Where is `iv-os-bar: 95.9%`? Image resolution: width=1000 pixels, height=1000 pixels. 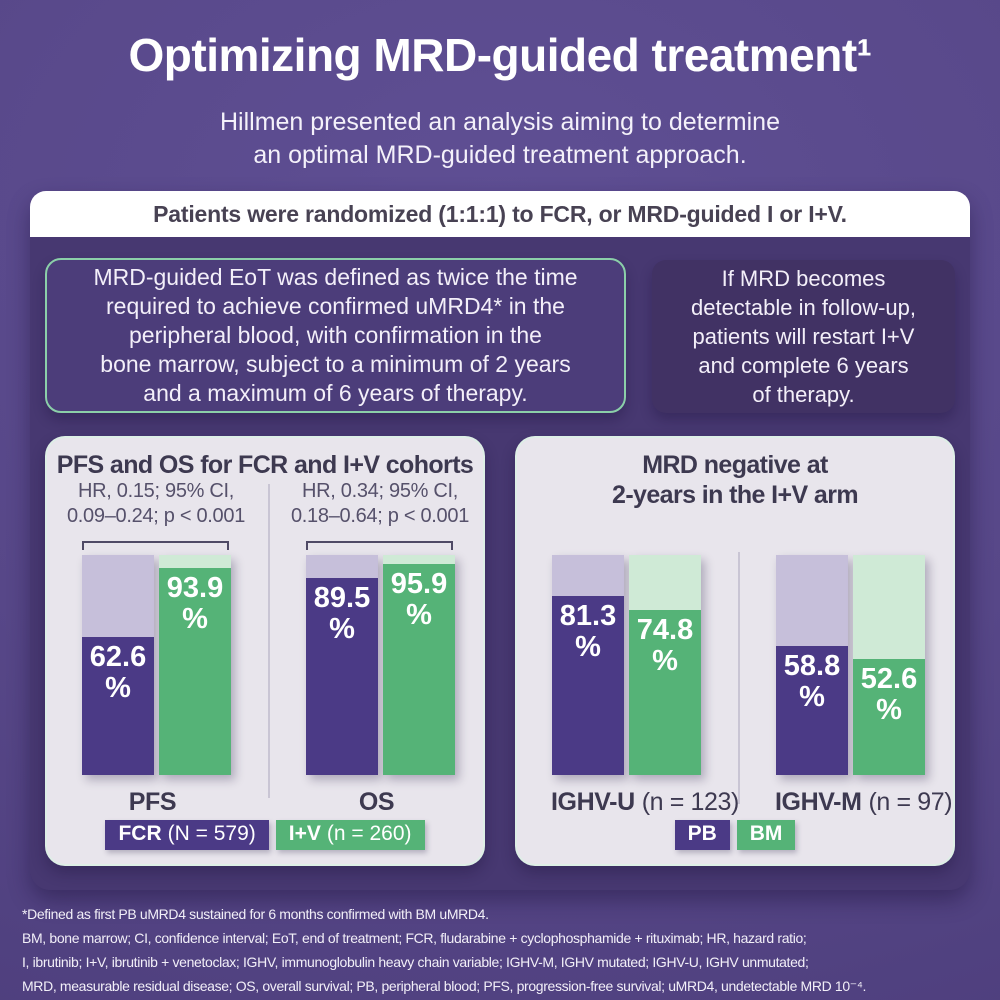
iv-os-bar: 95.9% is located at coordinates (419, 669).